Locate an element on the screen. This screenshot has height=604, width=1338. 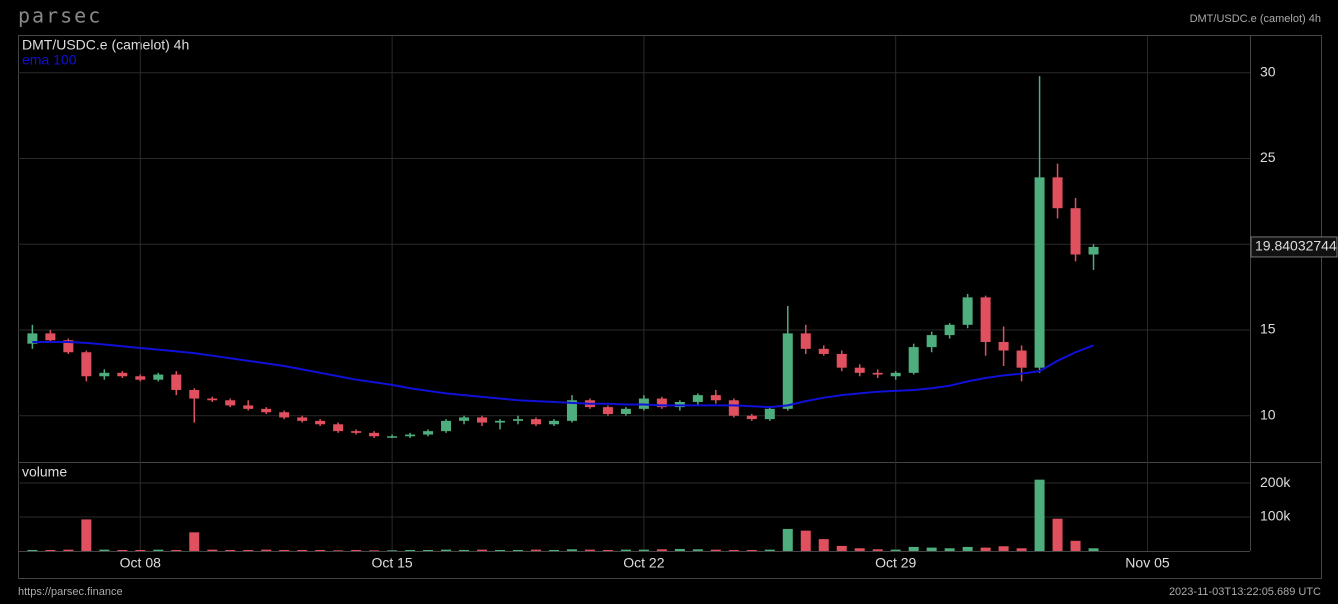
volume-title: volume is located at coordinates (44, 472).